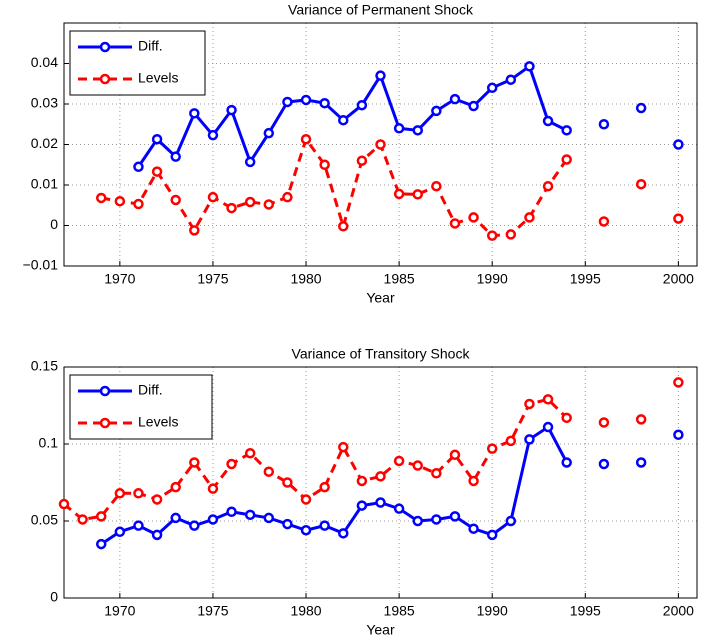 The image size is (706, 643). Describe the element at coordinates (150, 46) in the screenshot. I see `legend-label: Diff.` at that location.